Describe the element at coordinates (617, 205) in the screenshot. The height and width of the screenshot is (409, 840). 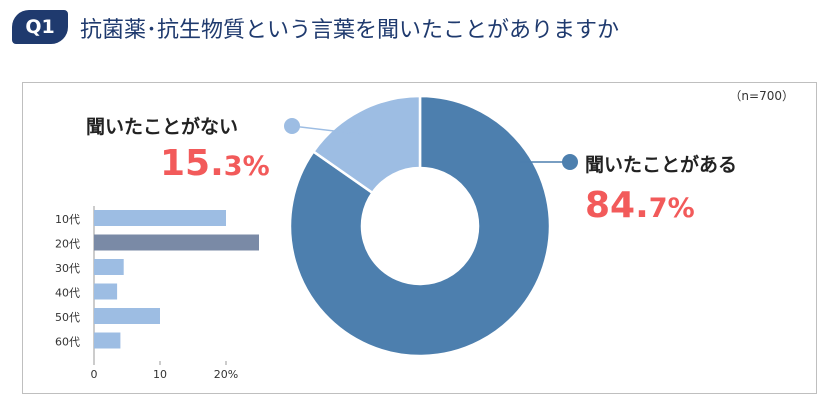
I see `value-heard-int: 84.` at that location.